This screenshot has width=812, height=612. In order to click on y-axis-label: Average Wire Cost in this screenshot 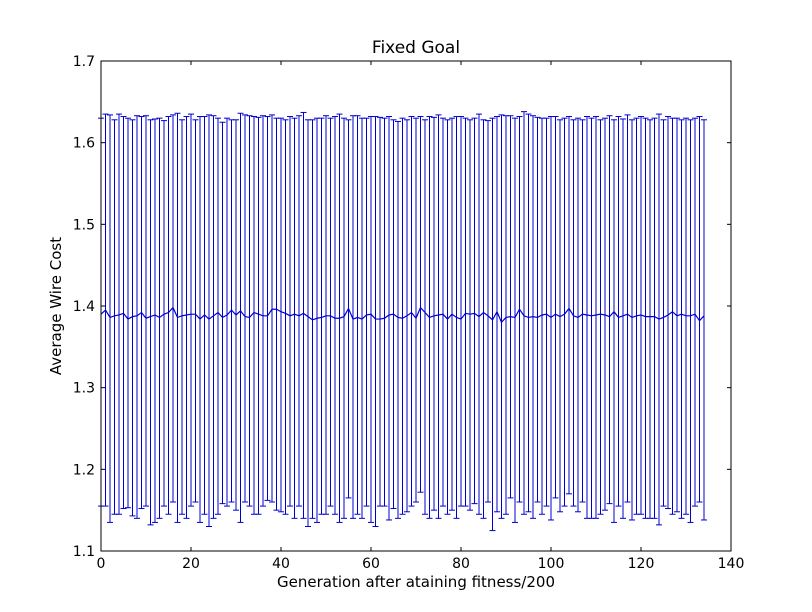, I will do `click(56, 306)`.